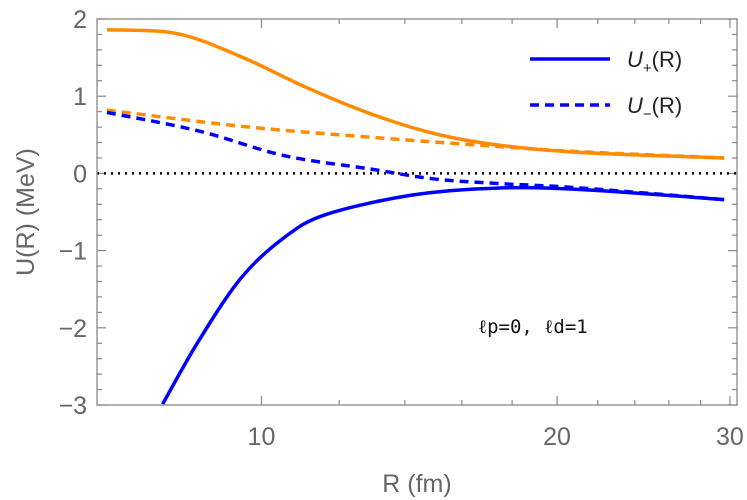 The height and width of the screenshot is (500, 747). Describe the element at coordinates (72, 329) in the screenshot. I see `y-tick-label: −2` at that location.